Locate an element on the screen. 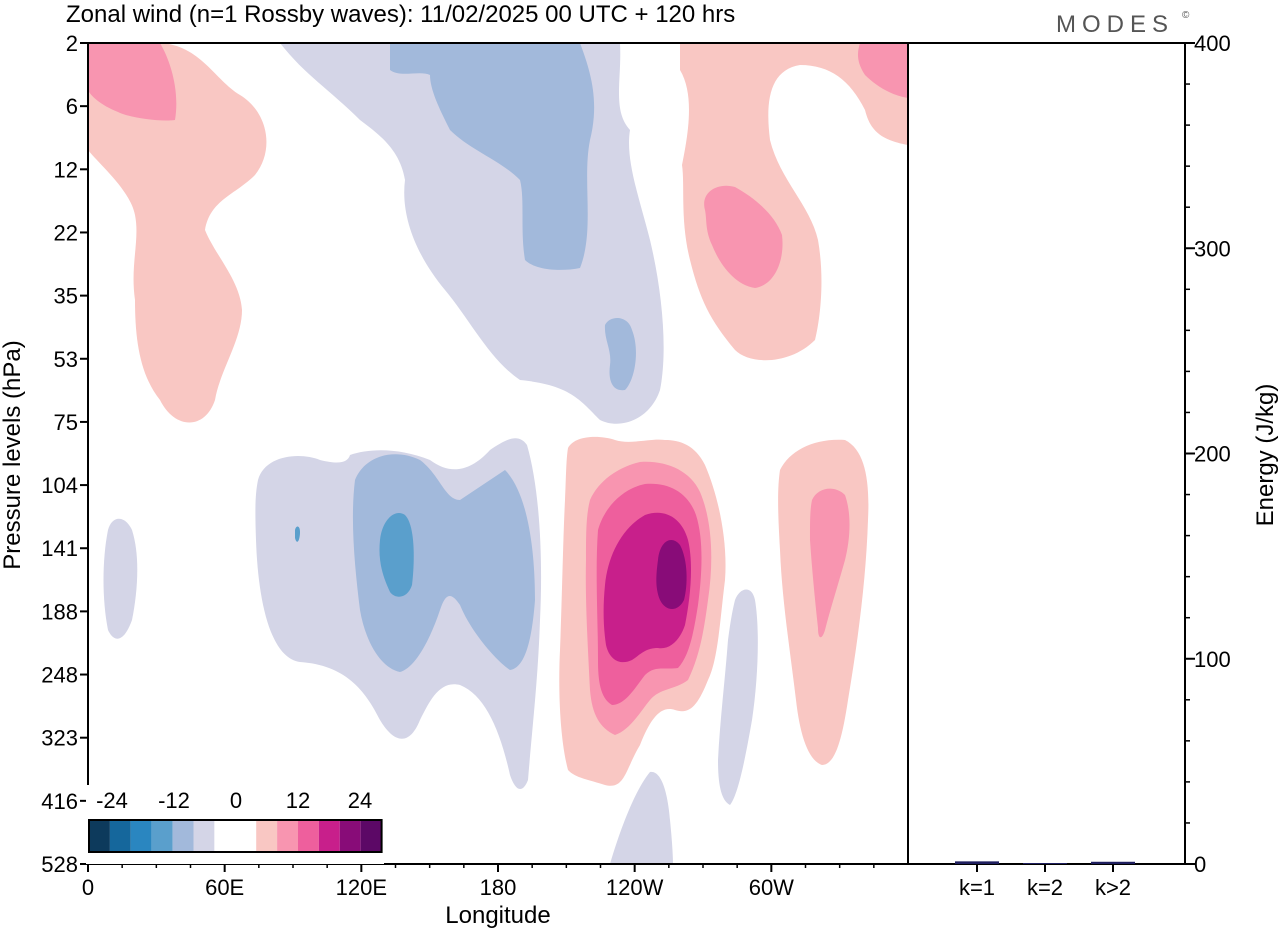 The image size is (1280, 930). bar-category-label: k=2 is located at coordinates (1045, 887).